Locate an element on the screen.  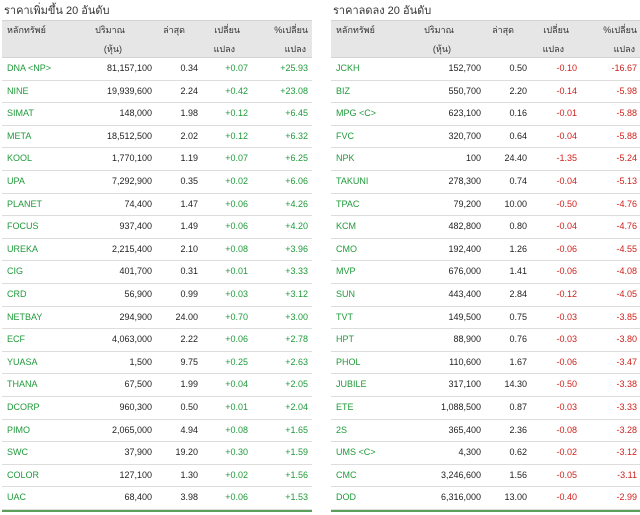
last-price-cell: 0.87 is located at coordinates (518, 406).